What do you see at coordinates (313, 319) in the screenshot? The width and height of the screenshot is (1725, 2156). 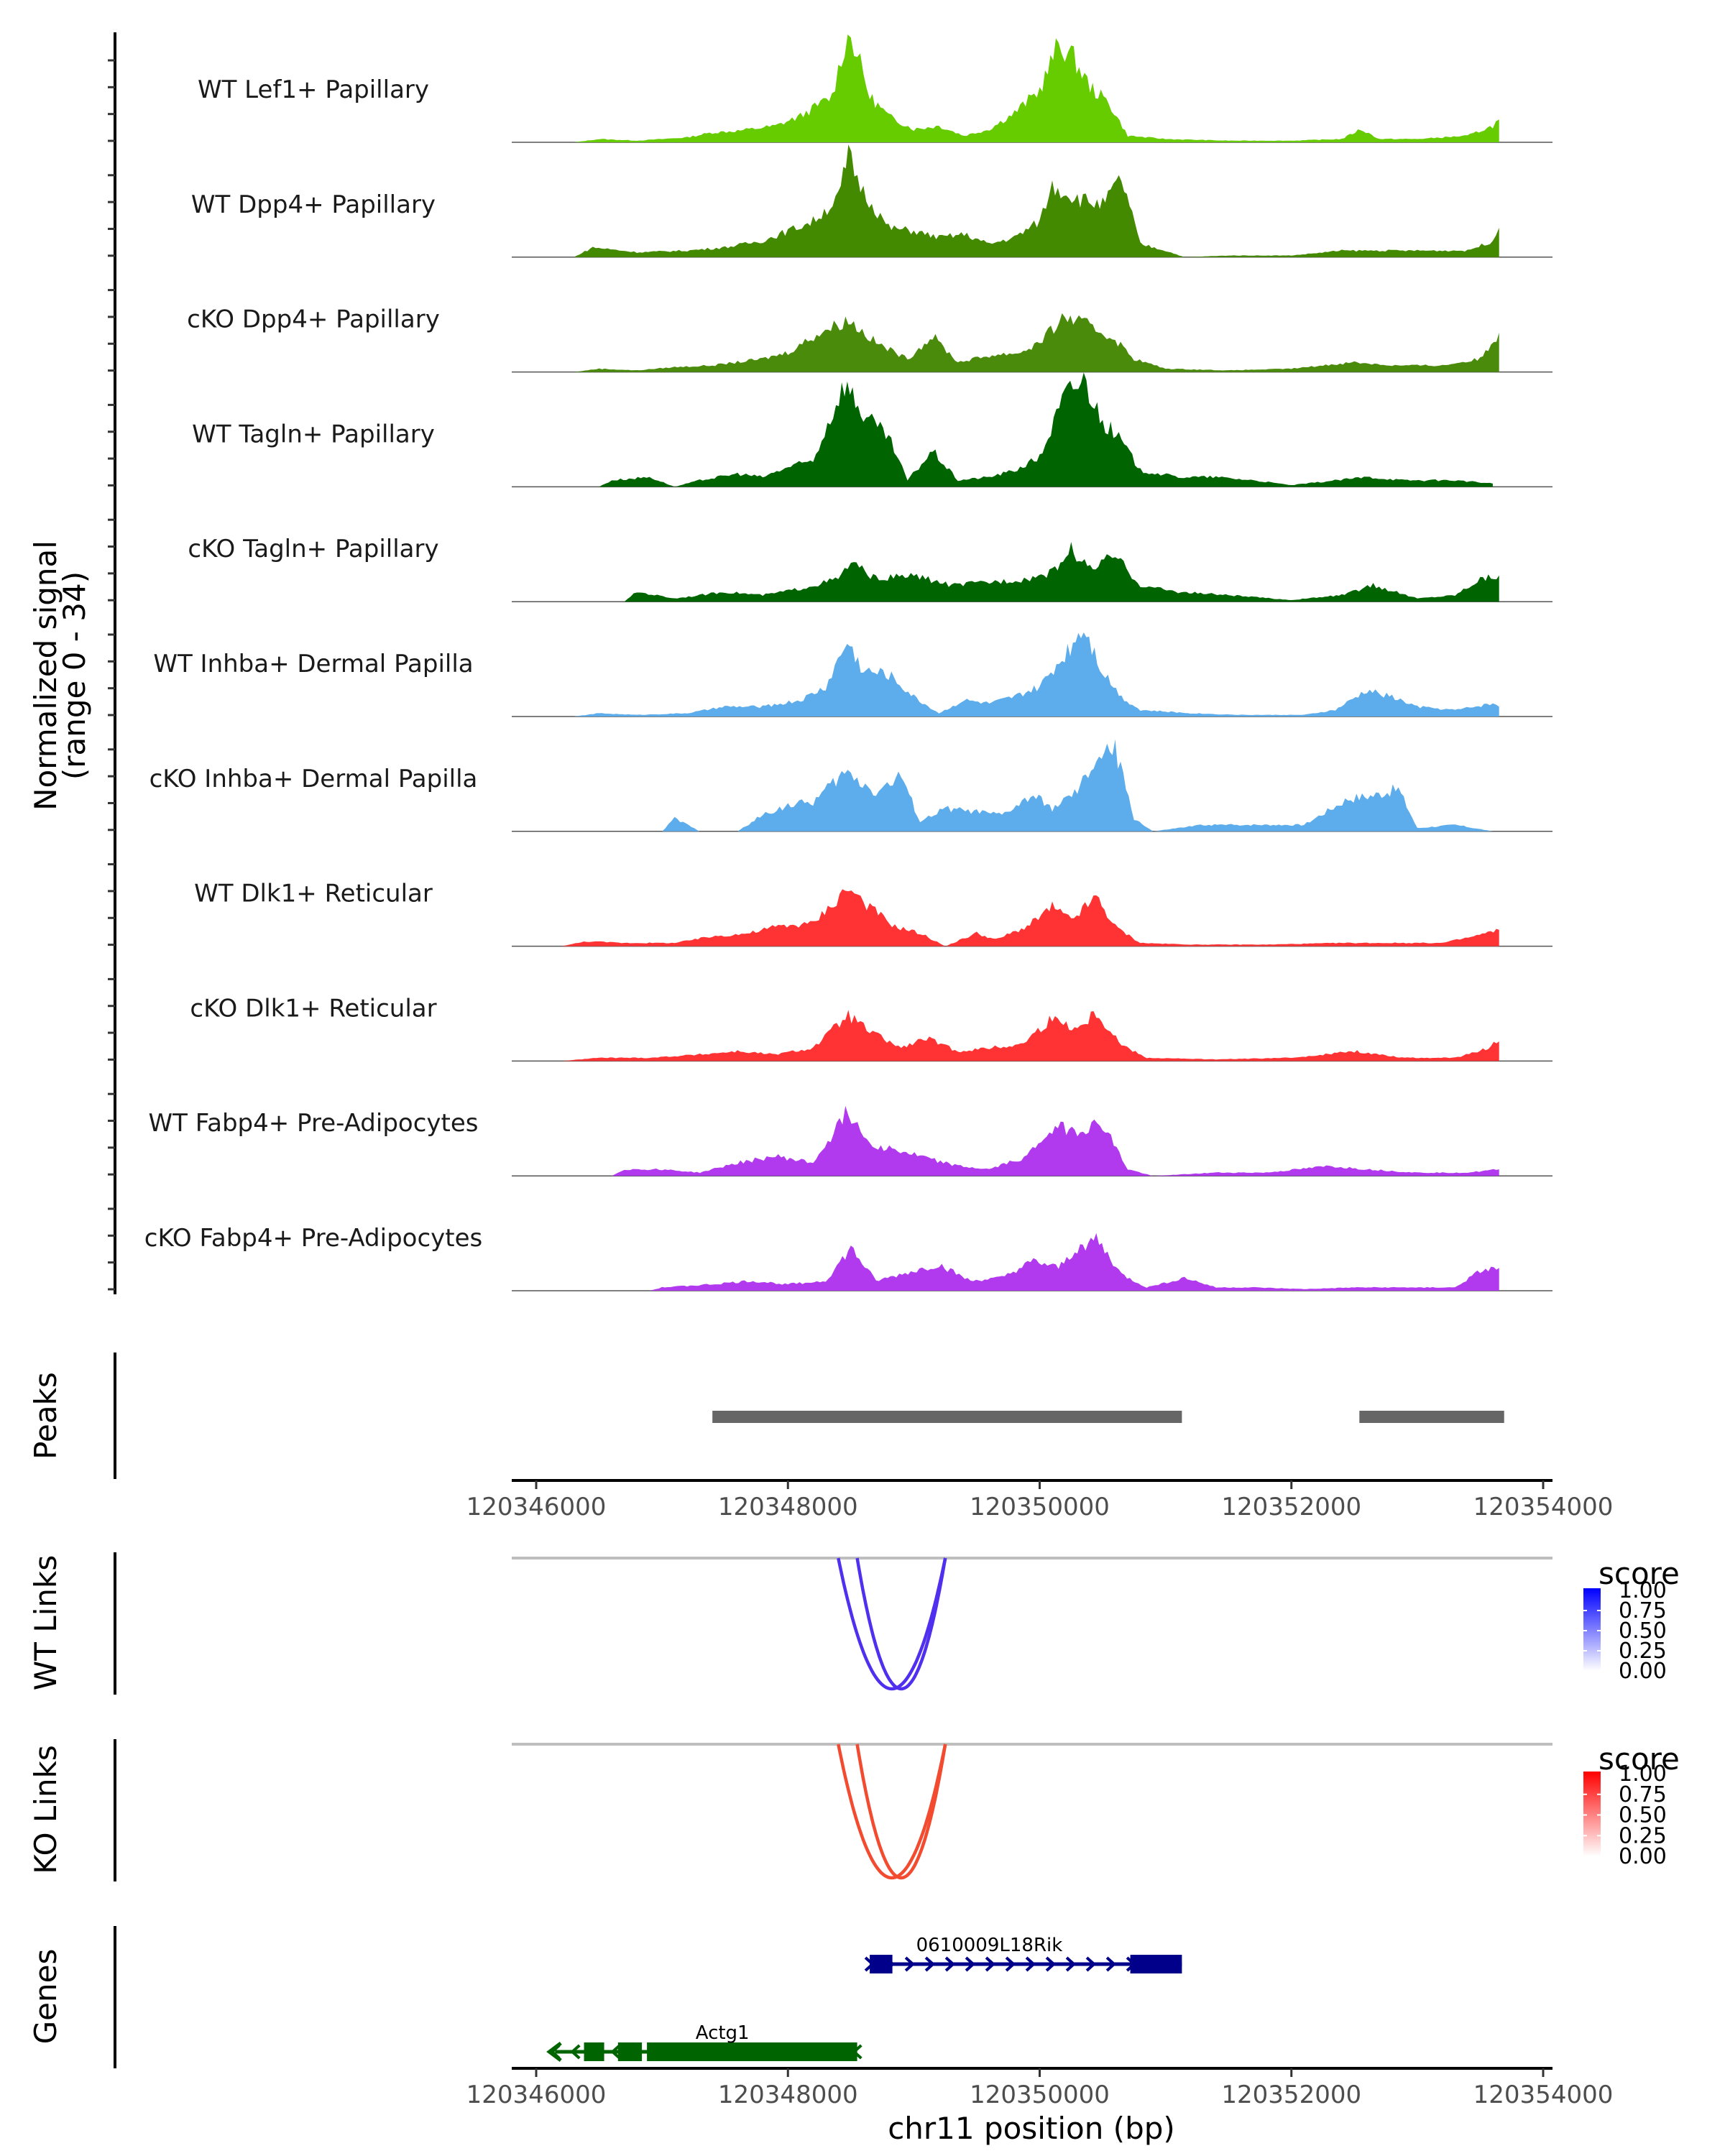 I see `track-label: cKO Dpp4+ Papillary` at bounding box center [313, 319].